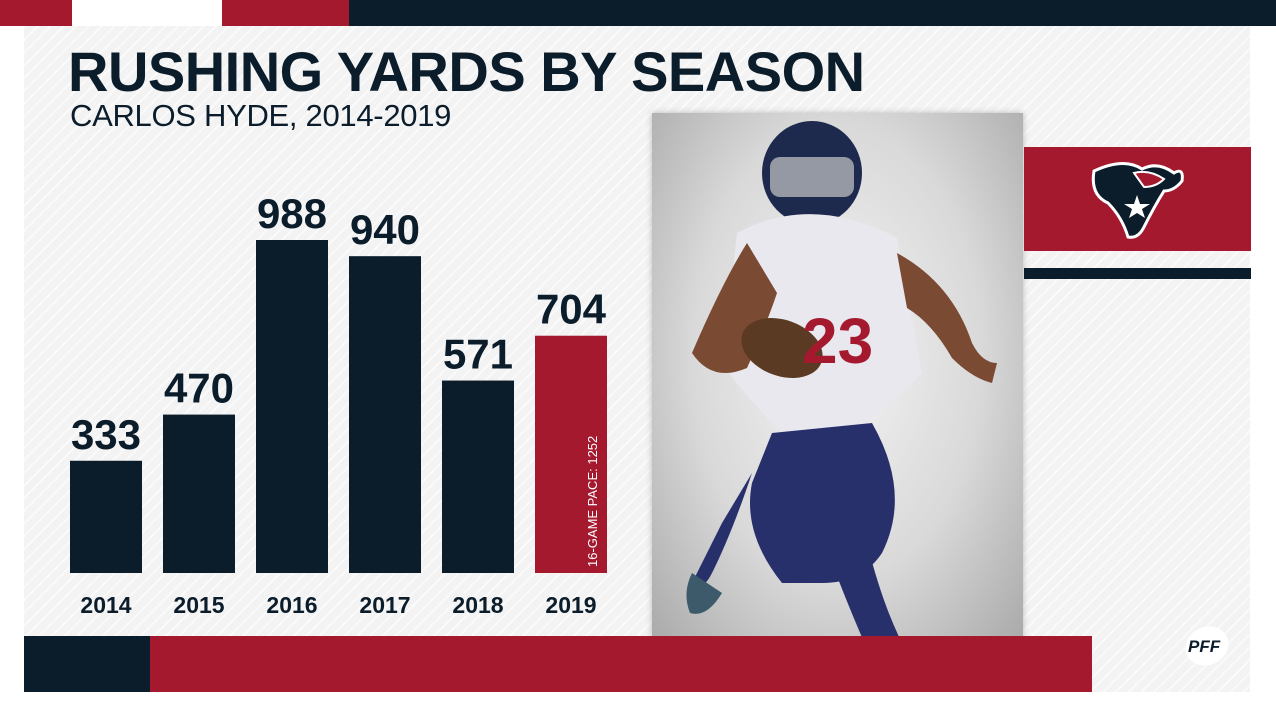 The width and height of the screenshot is (1276, 717). What do you see at coordinates (261, 115) in the screenshot?
I see `chart-subtitle: CARLOS HYDE, 2014-2019` at bounding box center [261, 115].